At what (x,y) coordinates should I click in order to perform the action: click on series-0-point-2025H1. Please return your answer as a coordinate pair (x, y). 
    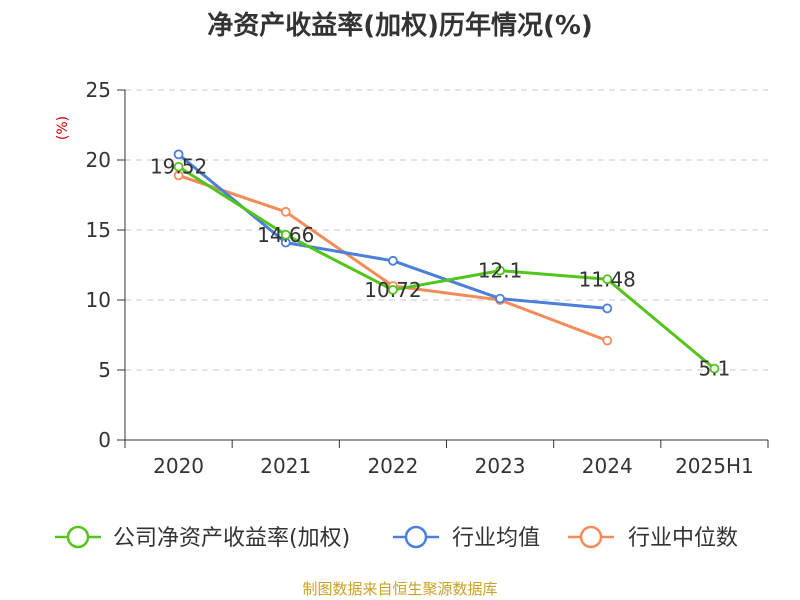
    Looking at the image, I should click on (714, 368).